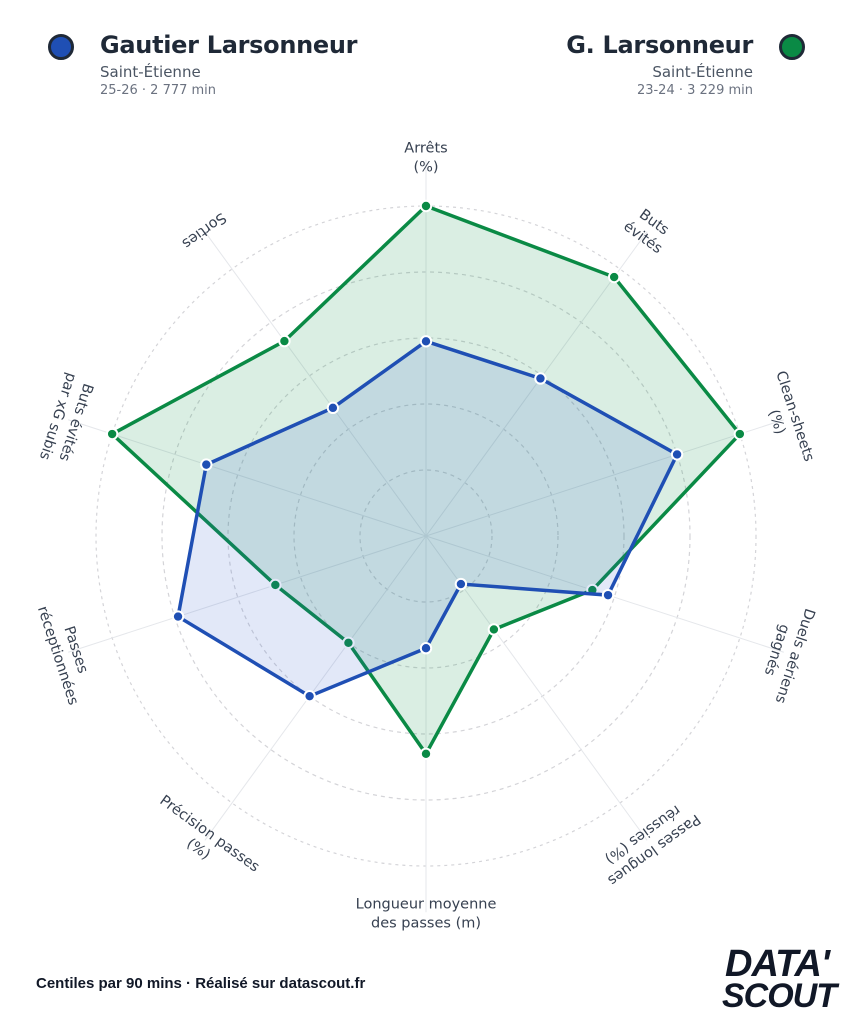 This screenshot has width=853, height=1024. What do you see at coordinates (777, 964) in the screenshot?
I see `logo-line-1: DATA'` at bounding box center [777, 964].